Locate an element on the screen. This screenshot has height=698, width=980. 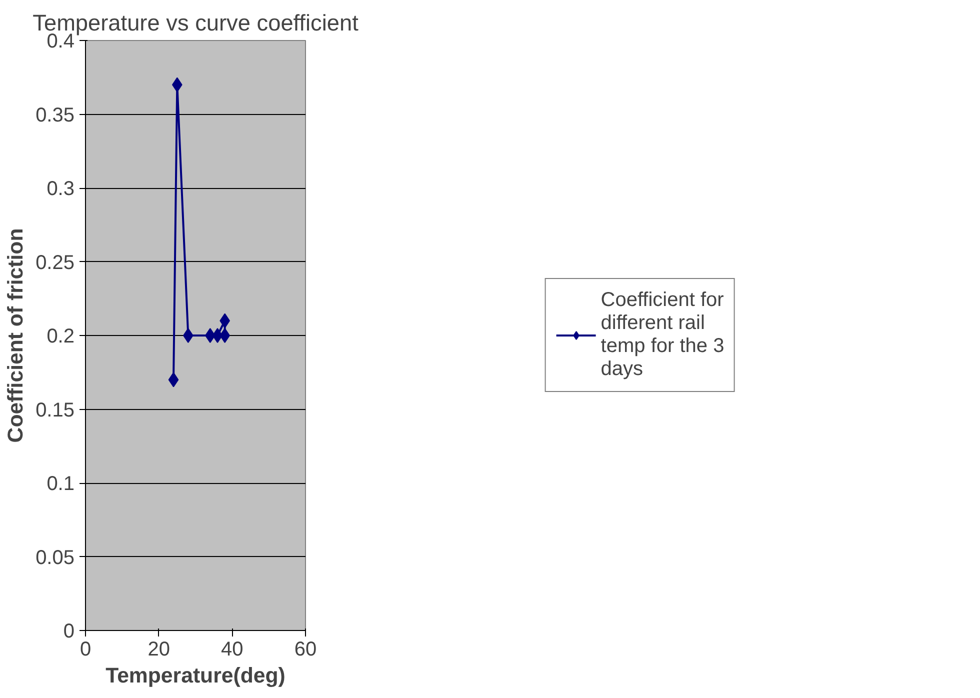
y-tick-label: 0 is located at coordinates (68, 631).